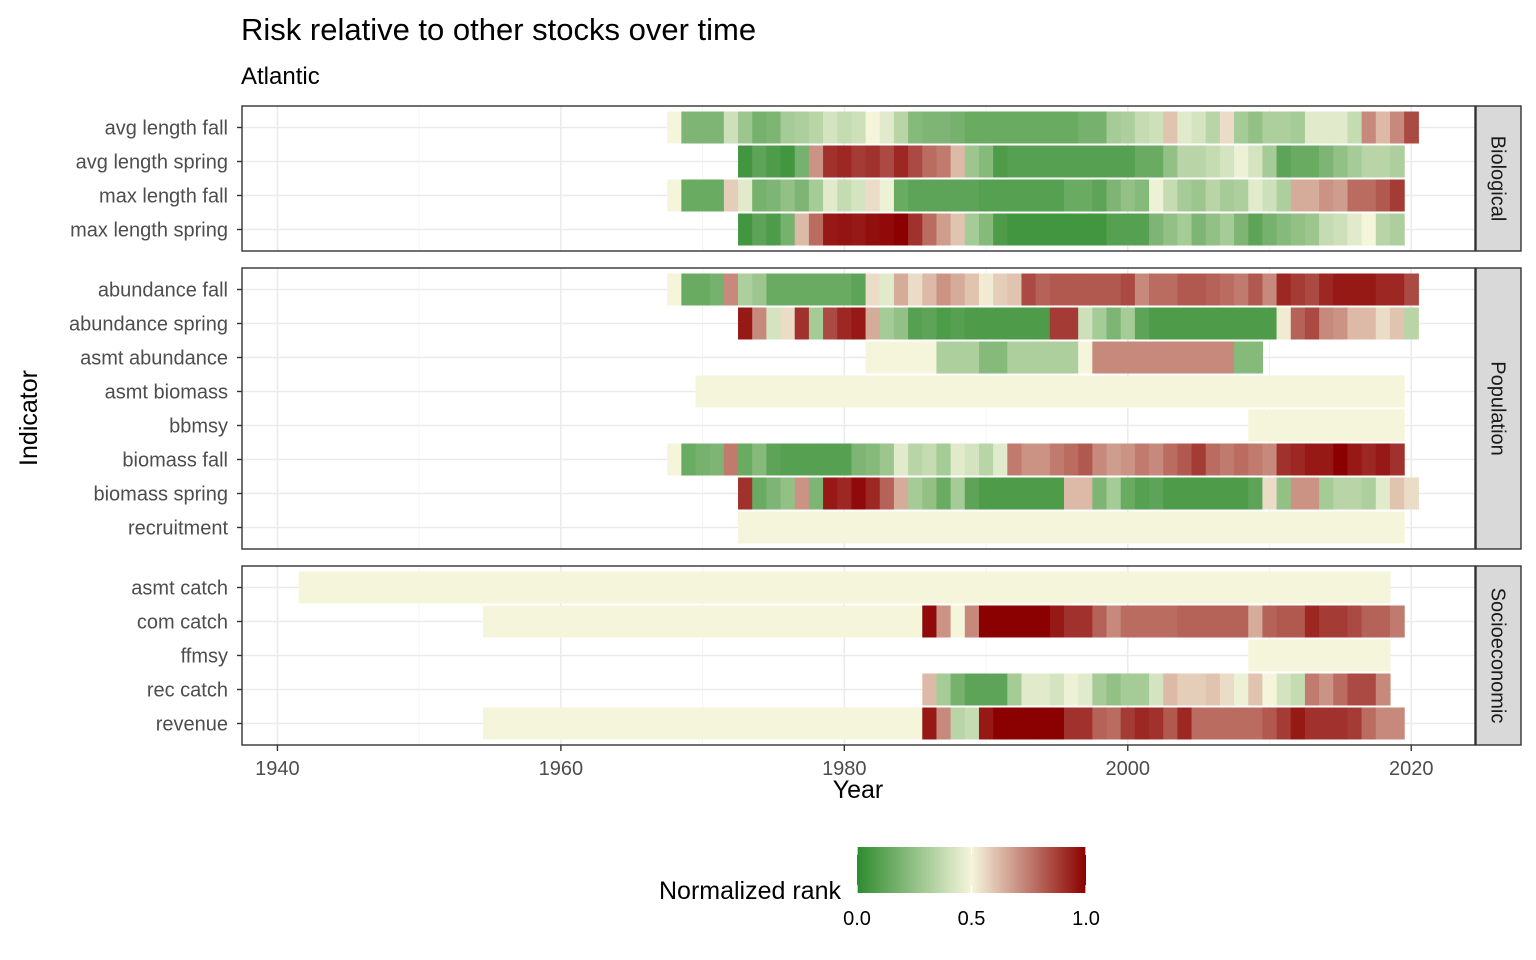  Describe the element at coordinates (175, 461) in the screenshot. I see `y-tick-label: biomass fall` at that location.